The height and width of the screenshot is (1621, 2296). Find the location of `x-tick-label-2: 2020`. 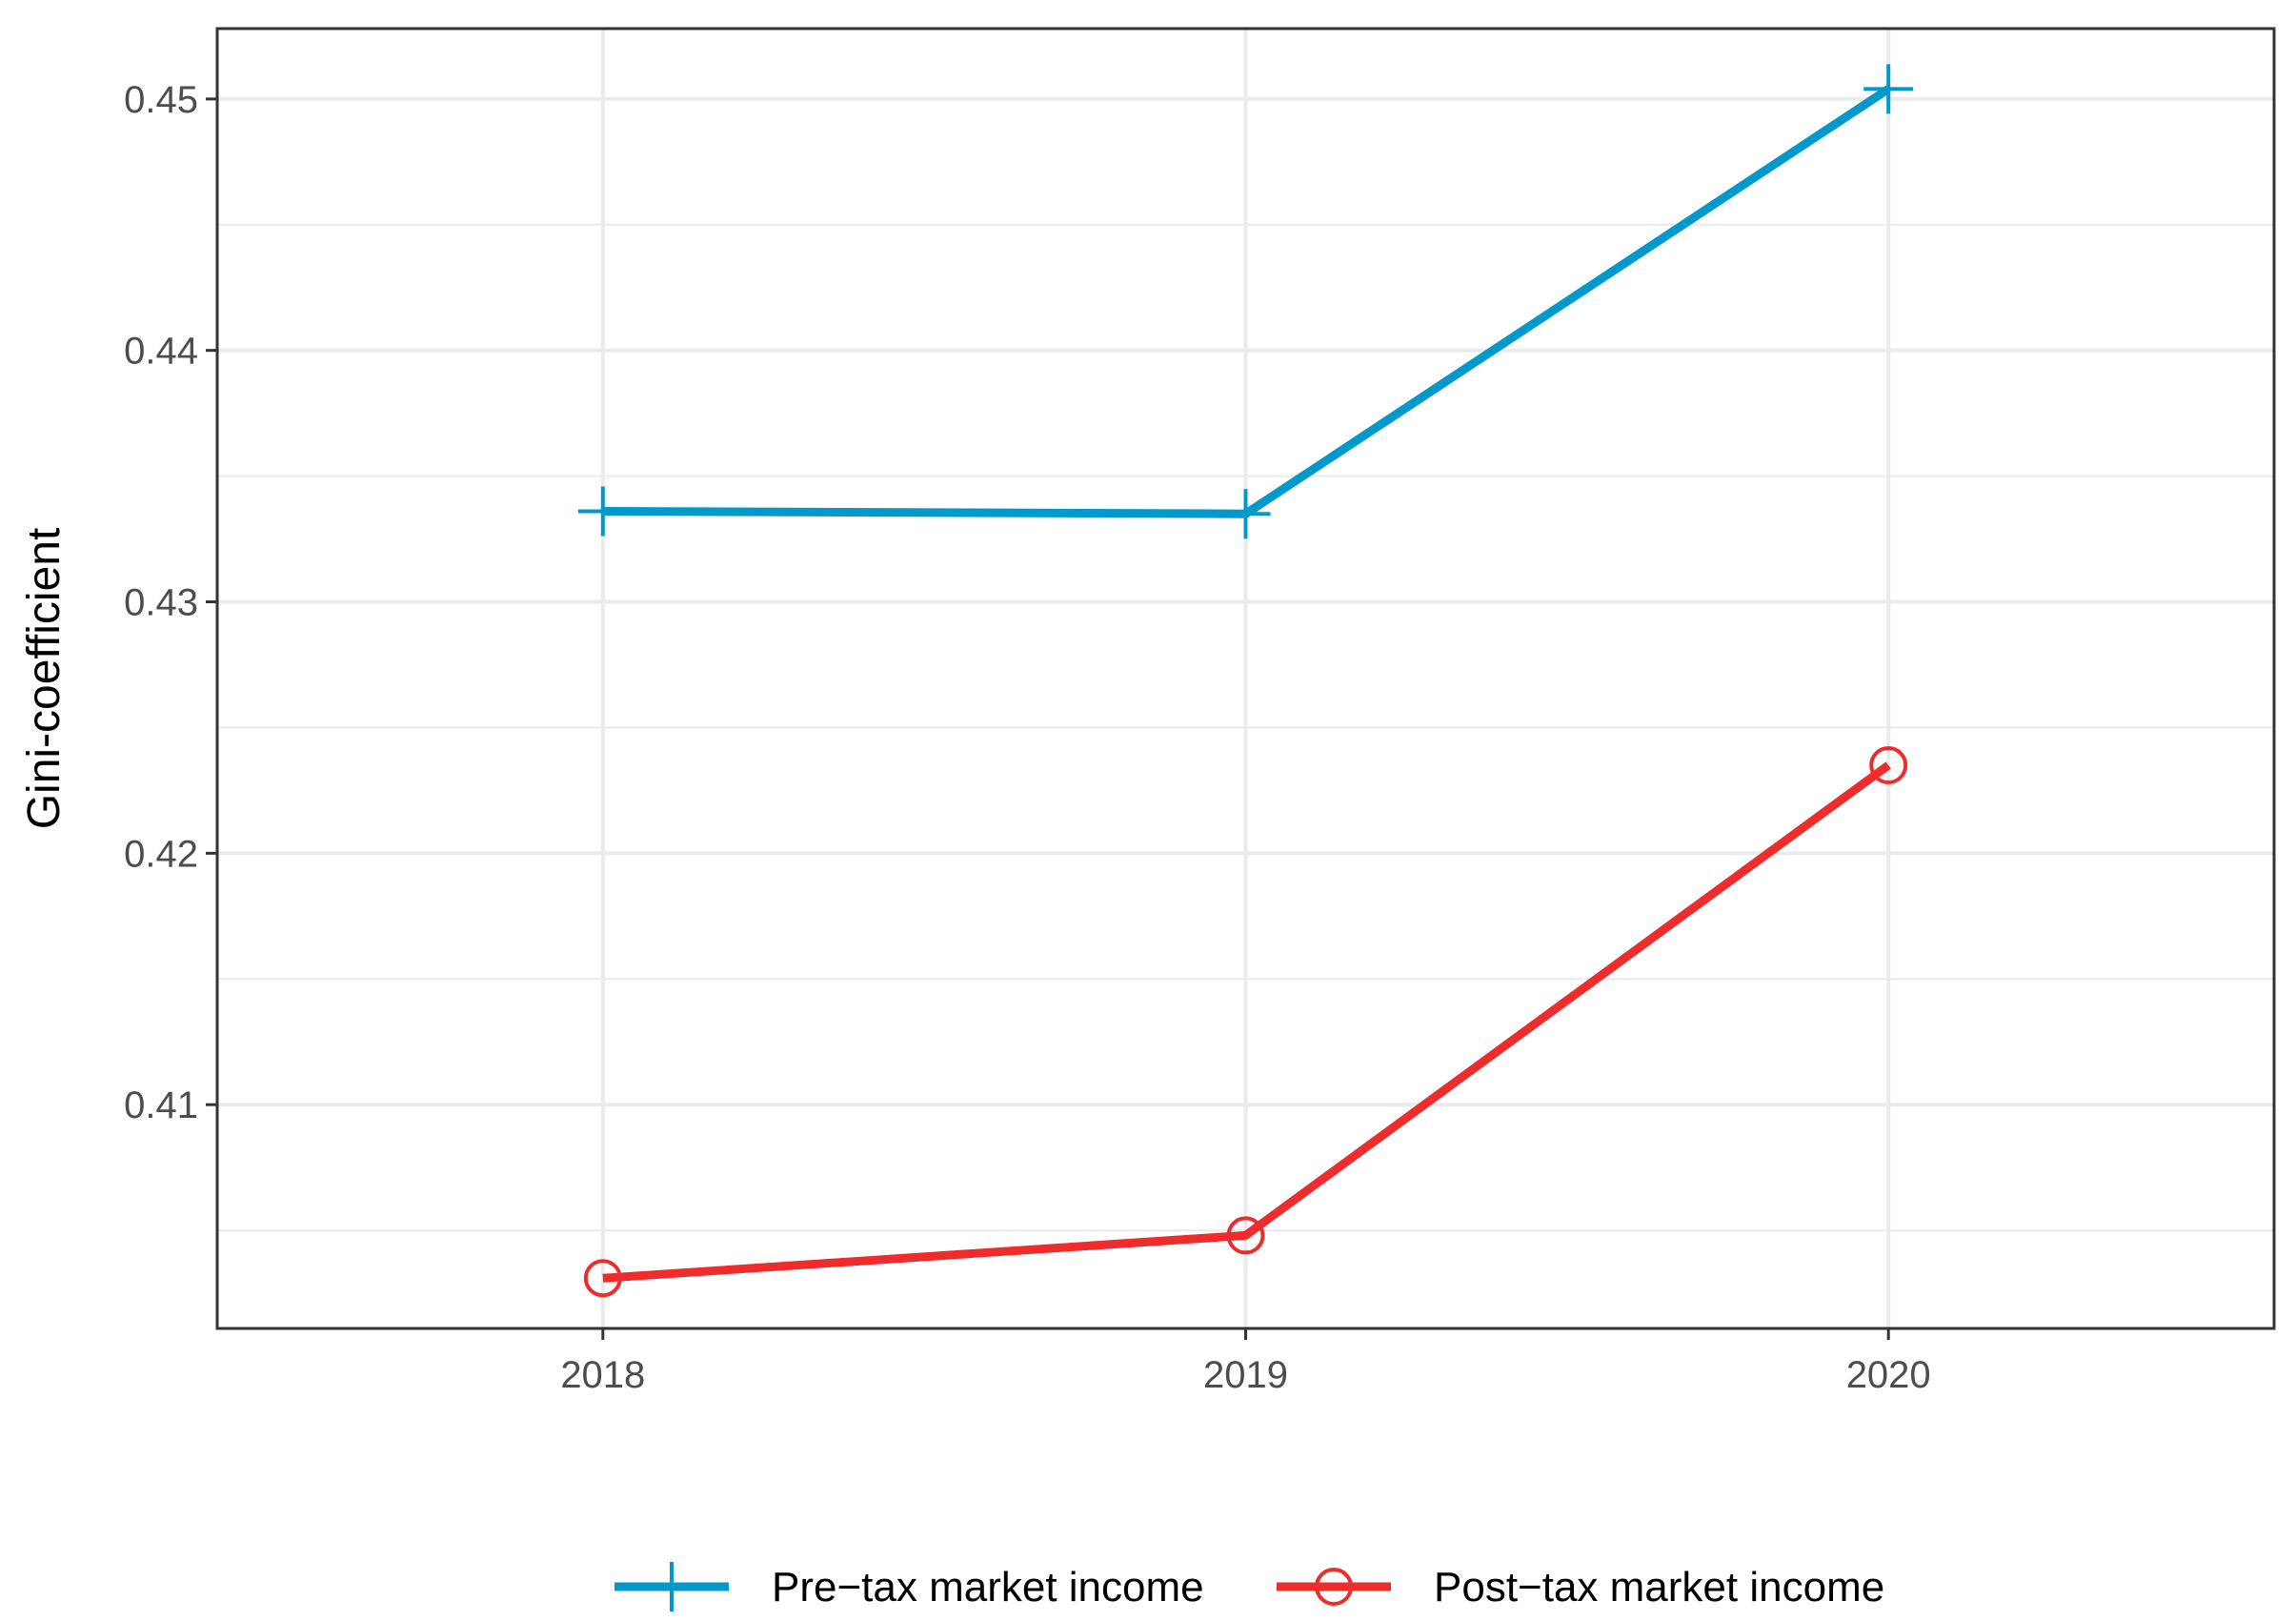

x-tick-label-2: 2020 is located at coordinates (1888, 1375).